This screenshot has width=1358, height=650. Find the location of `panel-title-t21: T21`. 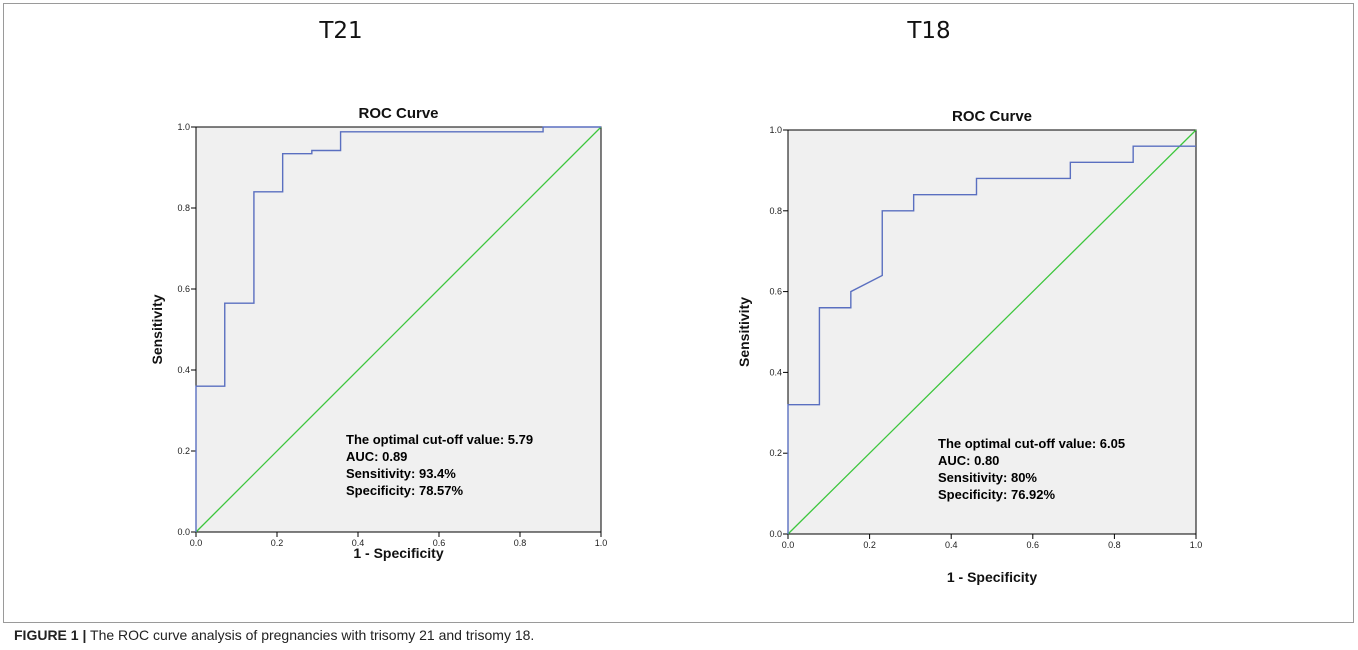

panel-title-t21: T21 is located at coordinates (341, 31).